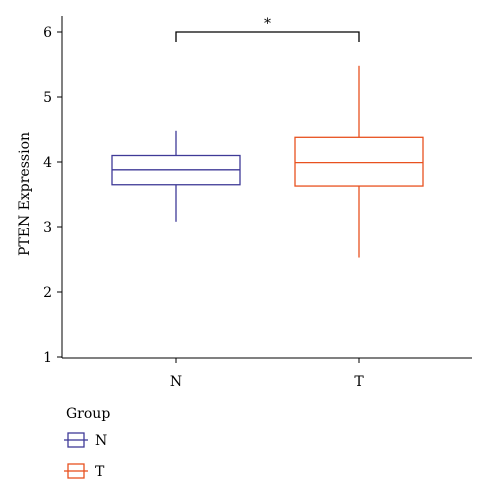 The height and width of the screenshot is (500, 489). I want to click on box-T, so click(359, 161).